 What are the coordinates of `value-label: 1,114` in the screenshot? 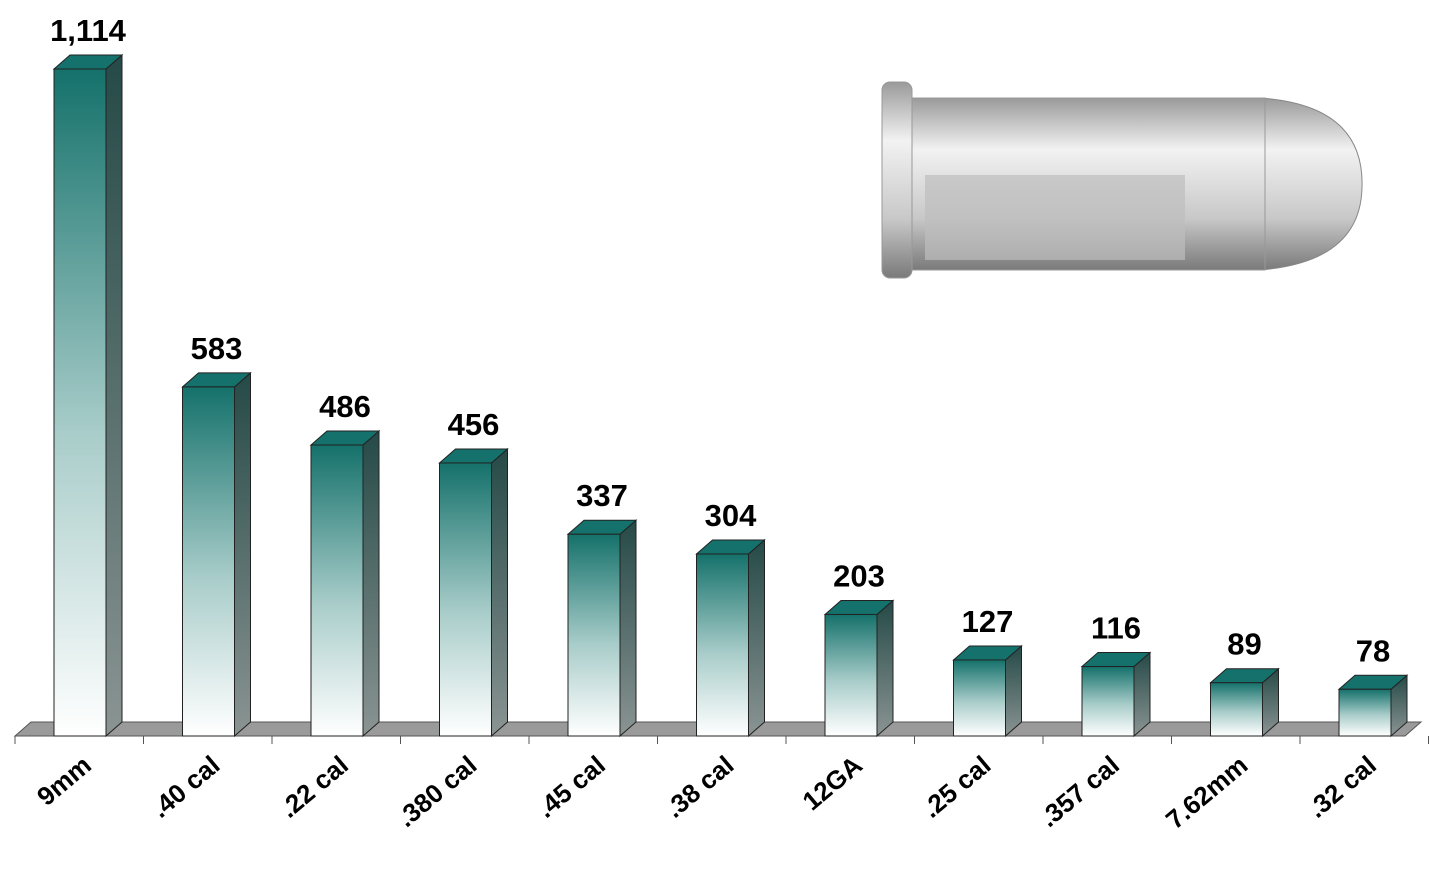 It's located at (88, 30).